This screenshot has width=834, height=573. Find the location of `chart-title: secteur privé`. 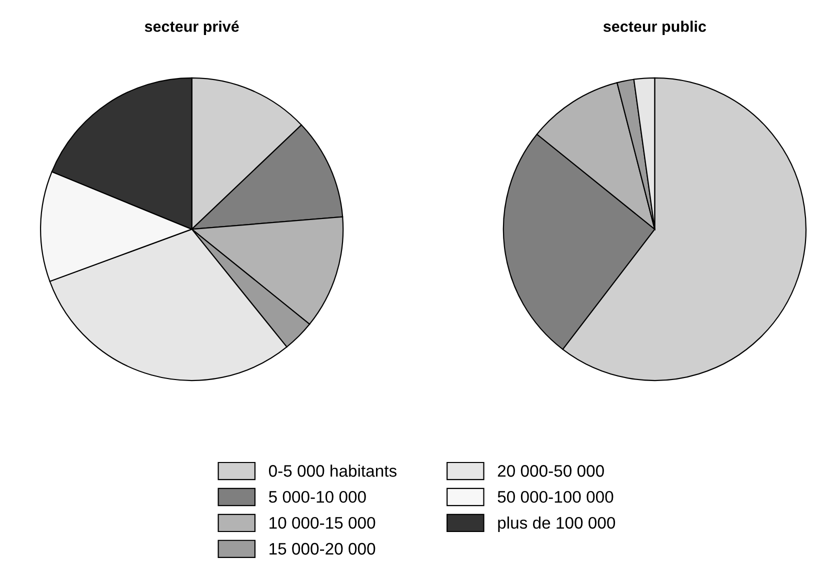

chart-title: secteur privé is located at coordinates (191, 27).